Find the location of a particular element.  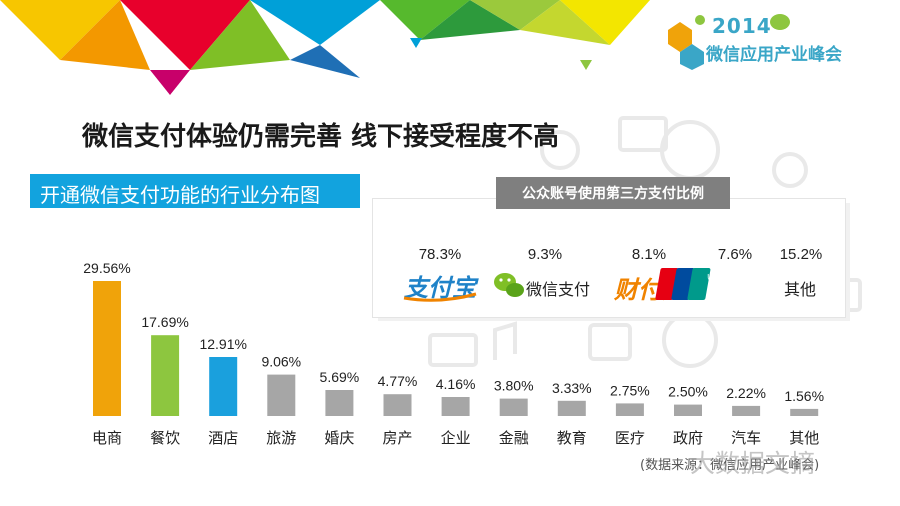

payment-pct-unionpay: 7.6% is located at coordinates (735, 254).